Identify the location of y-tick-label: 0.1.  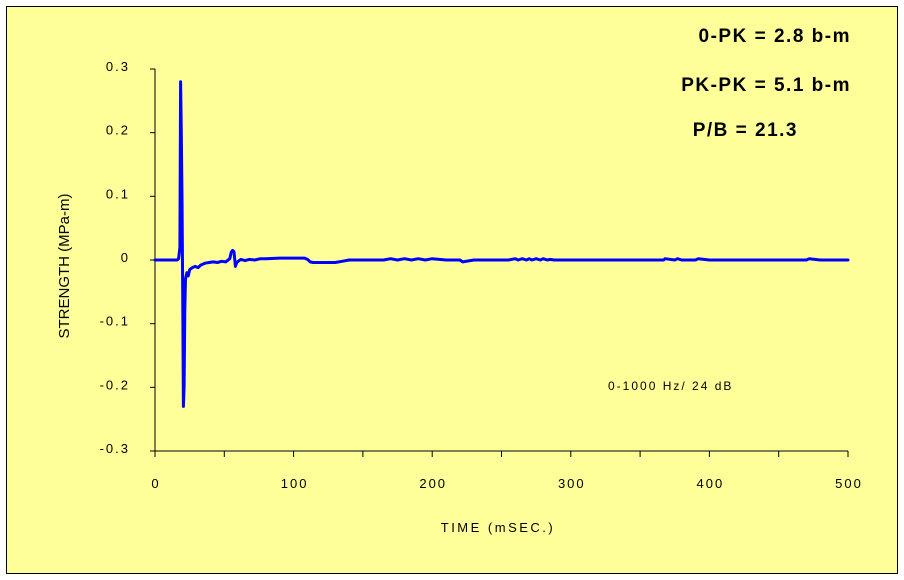
(118, 193).